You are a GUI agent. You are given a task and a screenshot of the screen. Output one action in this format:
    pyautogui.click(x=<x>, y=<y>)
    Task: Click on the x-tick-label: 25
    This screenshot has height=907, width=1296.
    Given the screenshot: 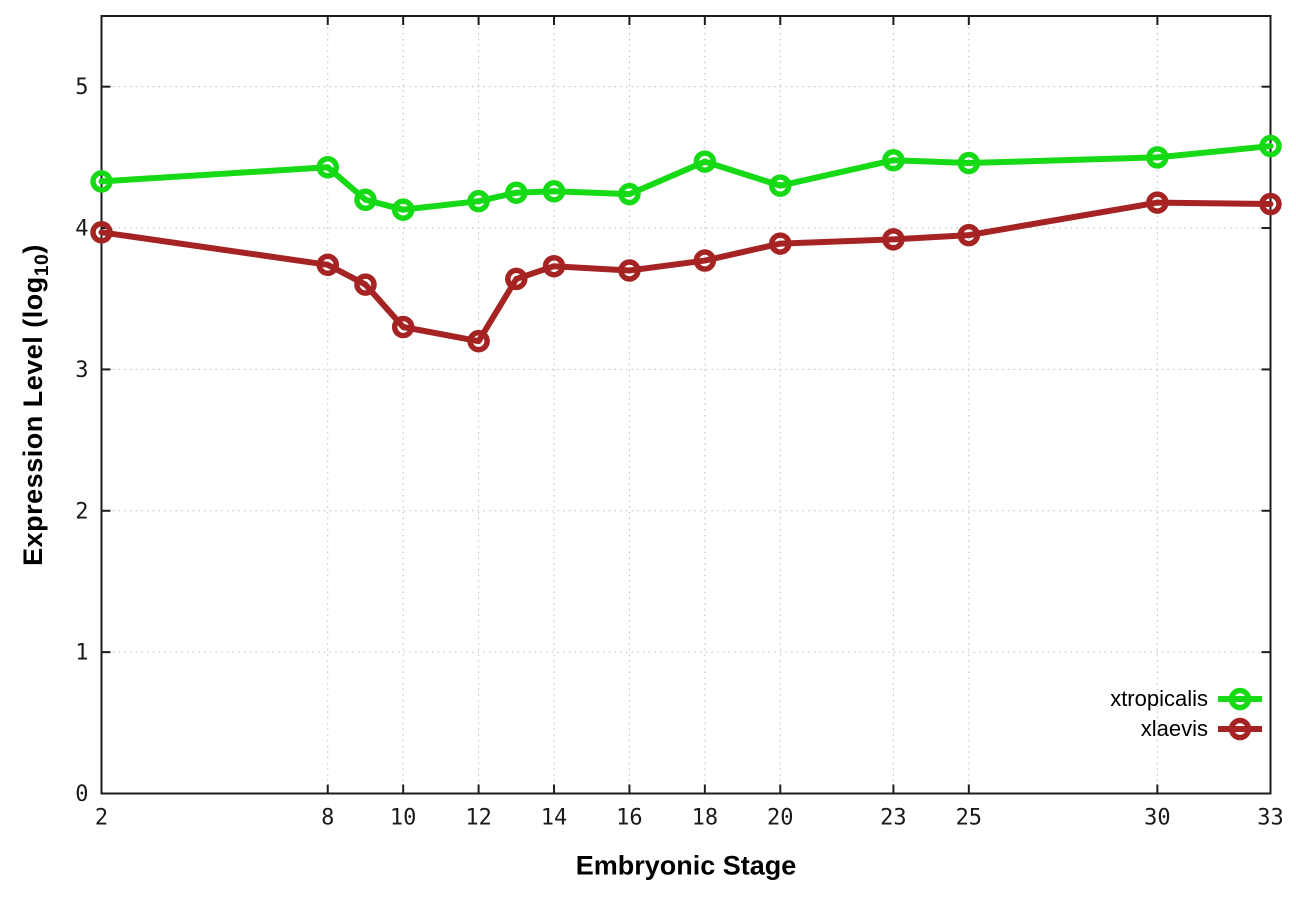 What is the action you would take?
    pyautogui.click(x=969, y=818)
    